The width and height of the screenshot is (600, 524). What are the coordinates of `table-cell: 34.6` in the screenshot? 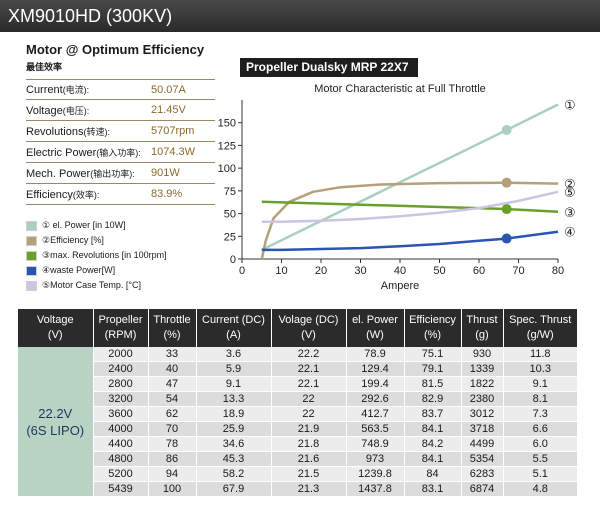 It's located at (233, 444).